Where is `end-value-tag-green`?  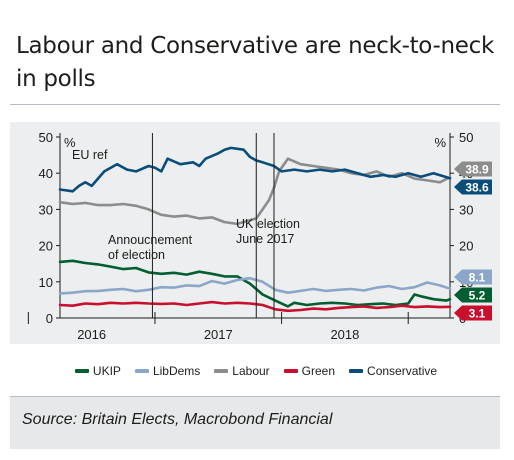
end-value-tag-green is located at coordinates (473, 313).